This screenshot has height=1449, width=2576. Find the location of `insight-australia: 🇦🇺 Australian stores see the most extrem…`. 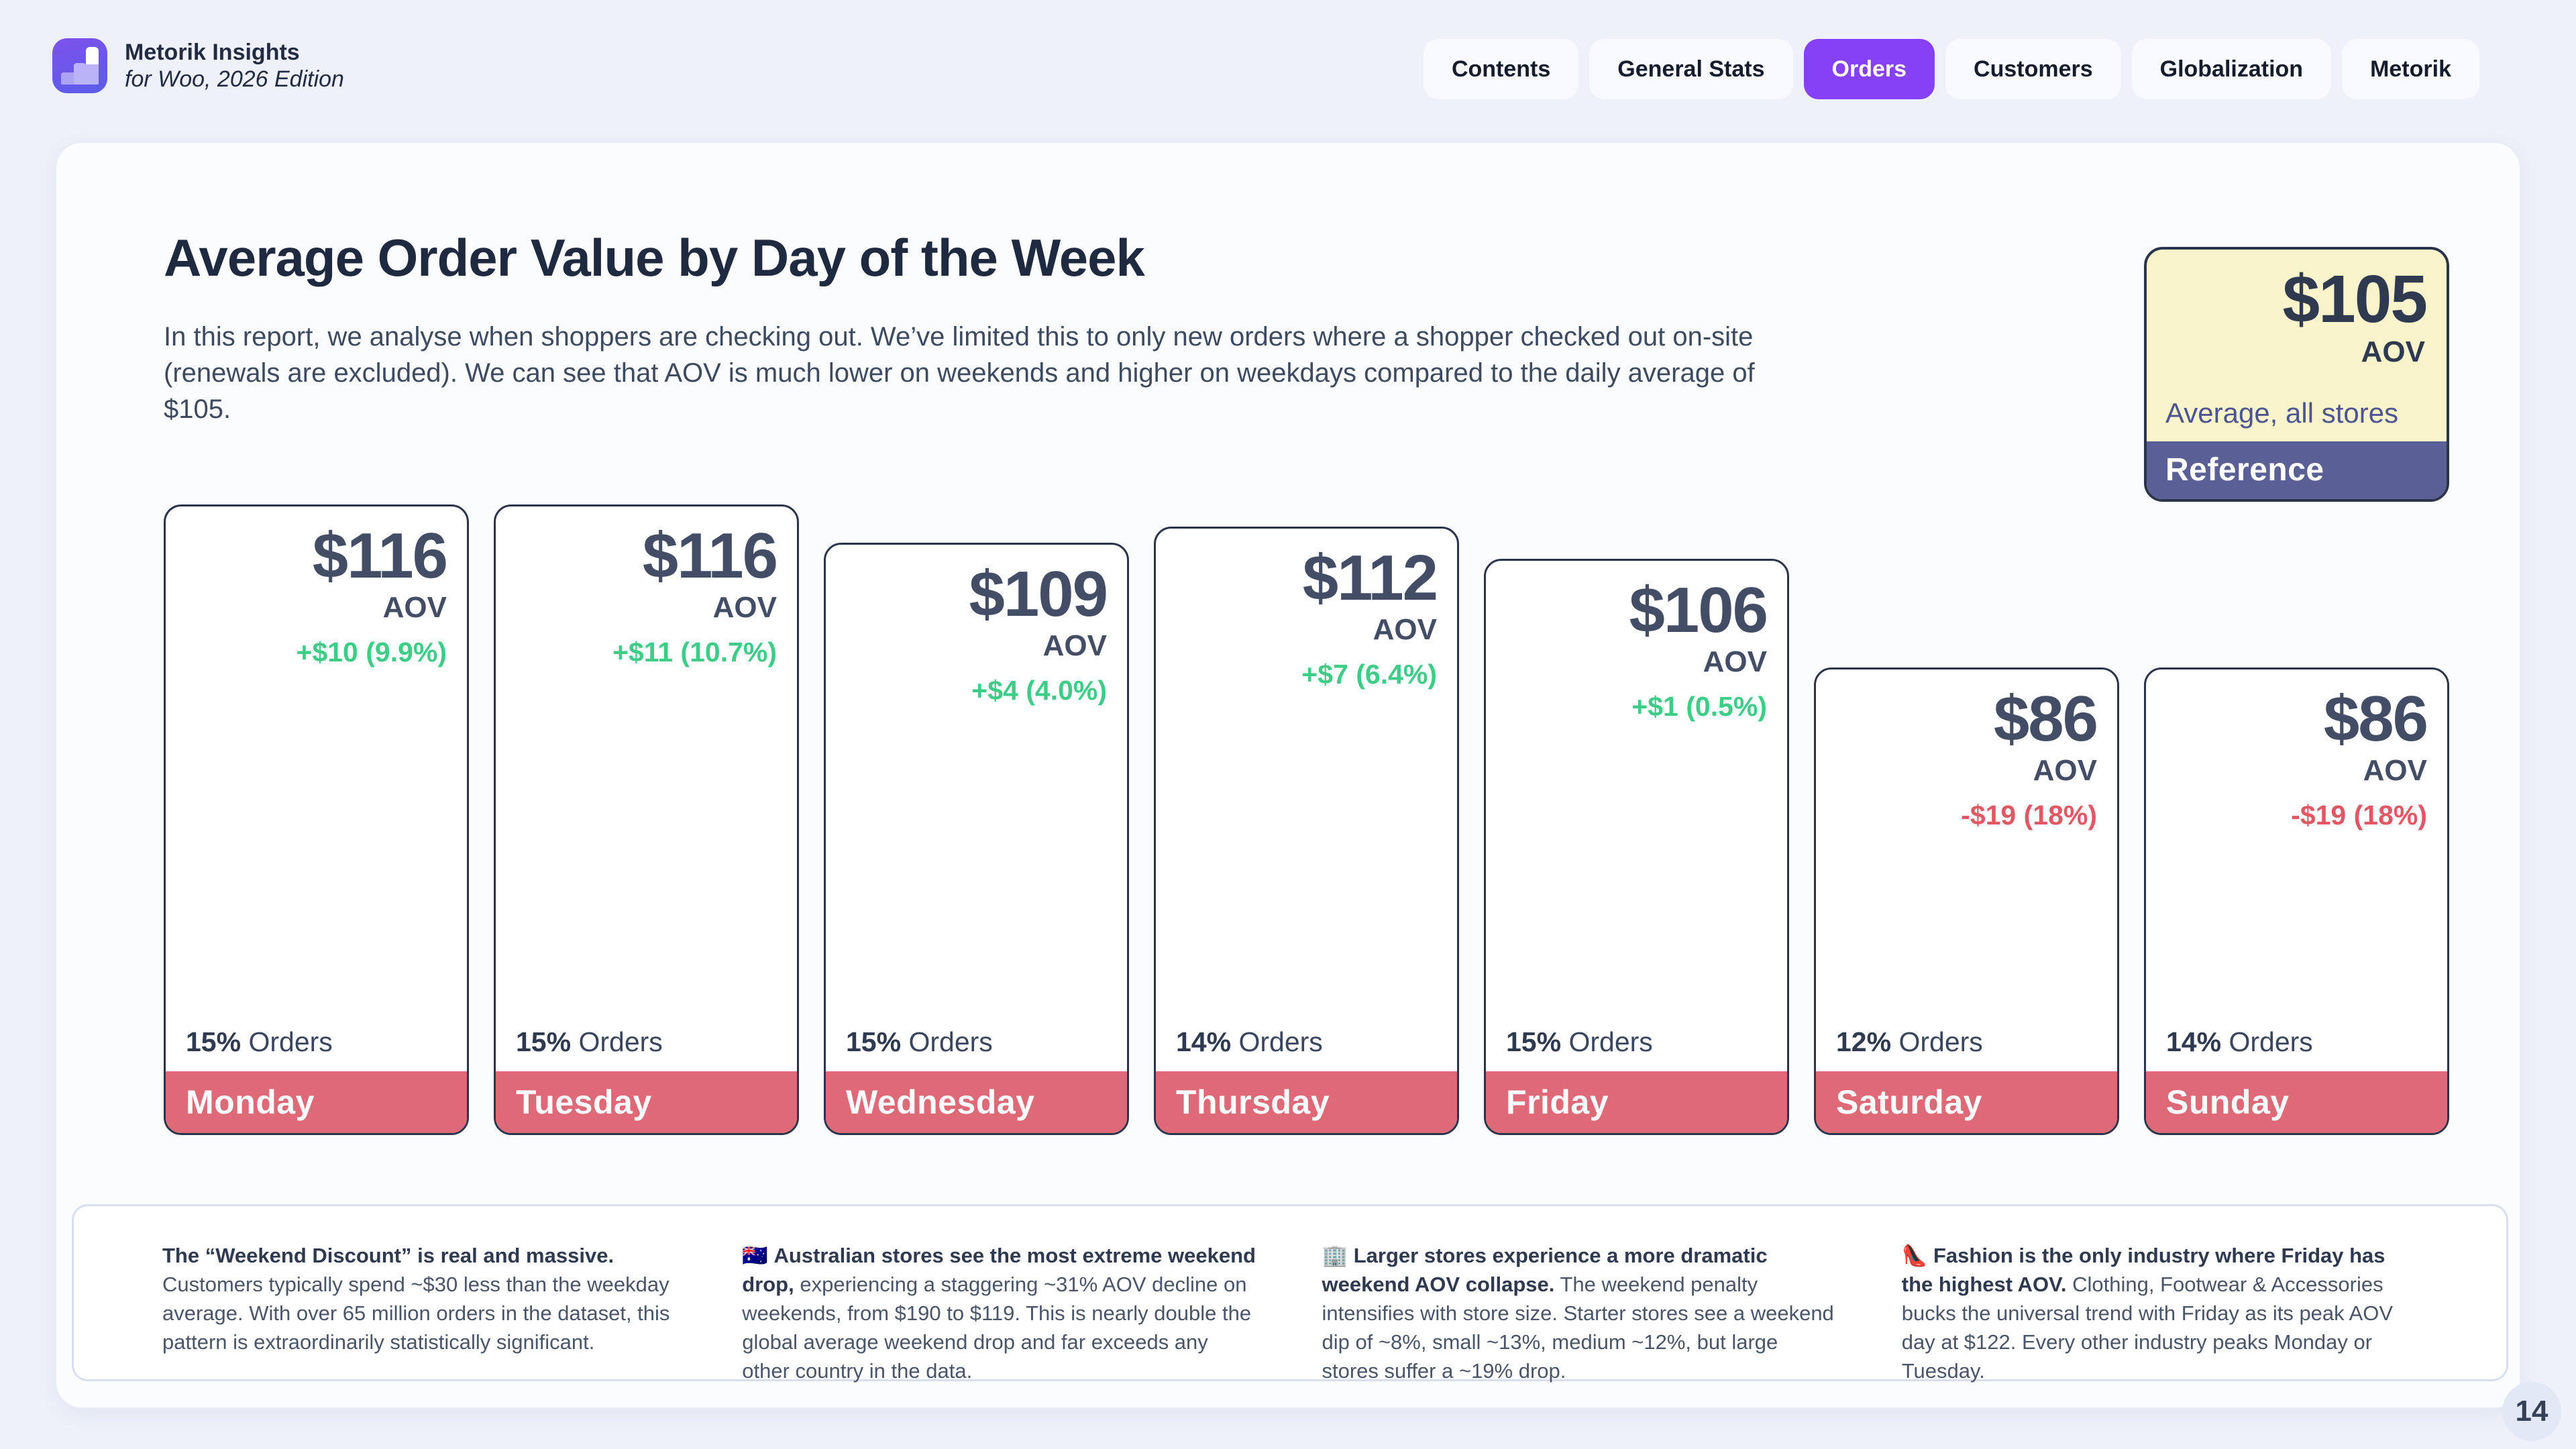

insight-australia: 🇦🇺 Australian stores see the most extrem… is located at coordinates (999, 1313).